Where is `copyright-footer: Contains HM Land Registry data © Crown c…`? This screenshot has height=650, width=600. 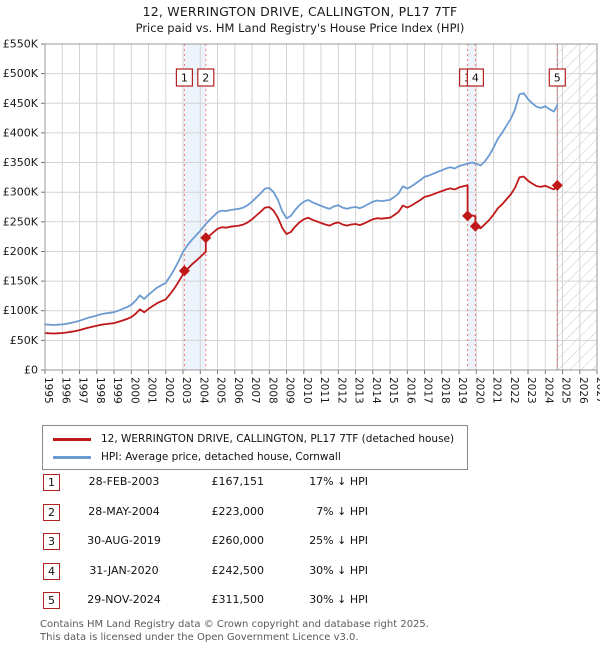
copyright-footer: Contains HM Land Registry data © Crown c… is located at coordinates (234, 631).